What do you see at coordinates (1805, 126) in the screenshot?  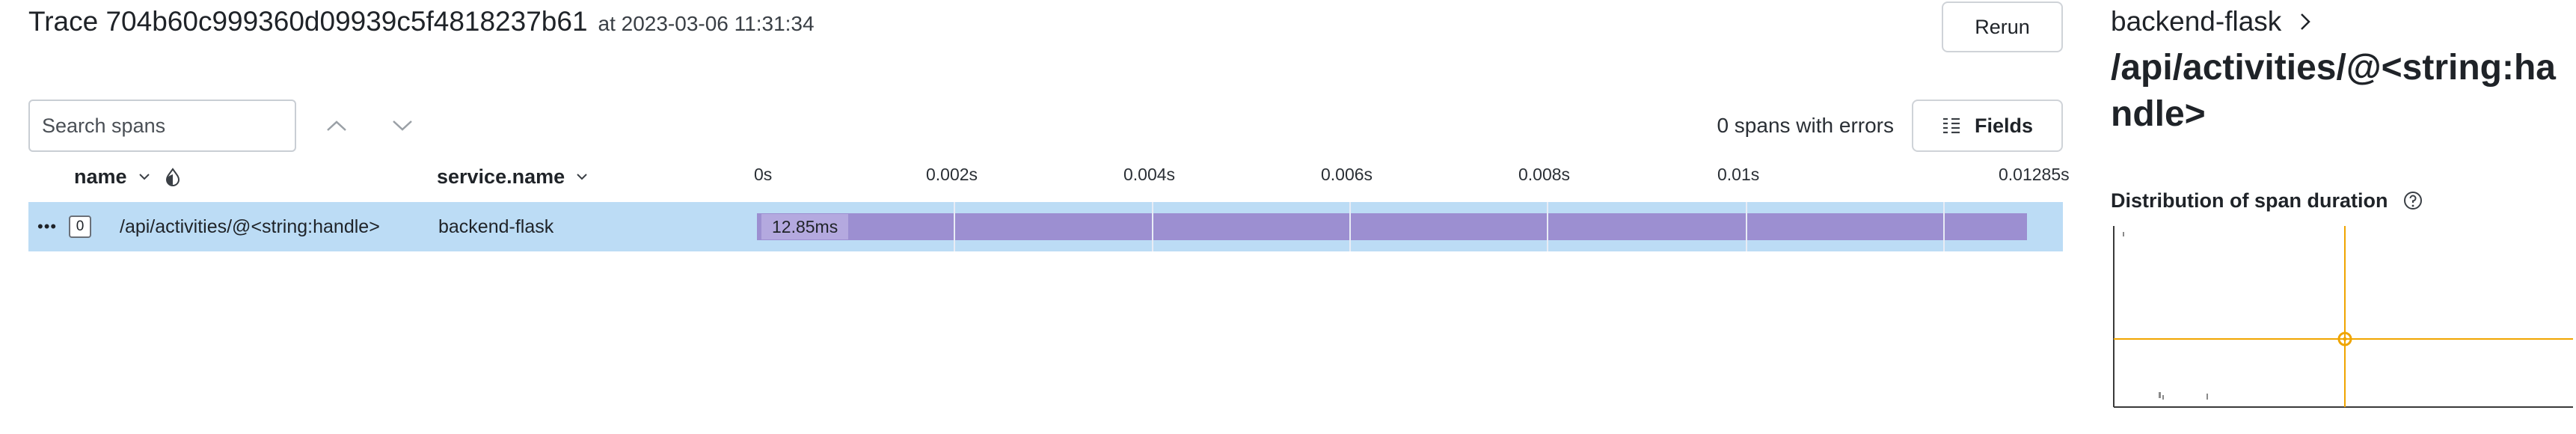 I see `error-count: 0 spans with errors` at bounding box center [1805, 126].